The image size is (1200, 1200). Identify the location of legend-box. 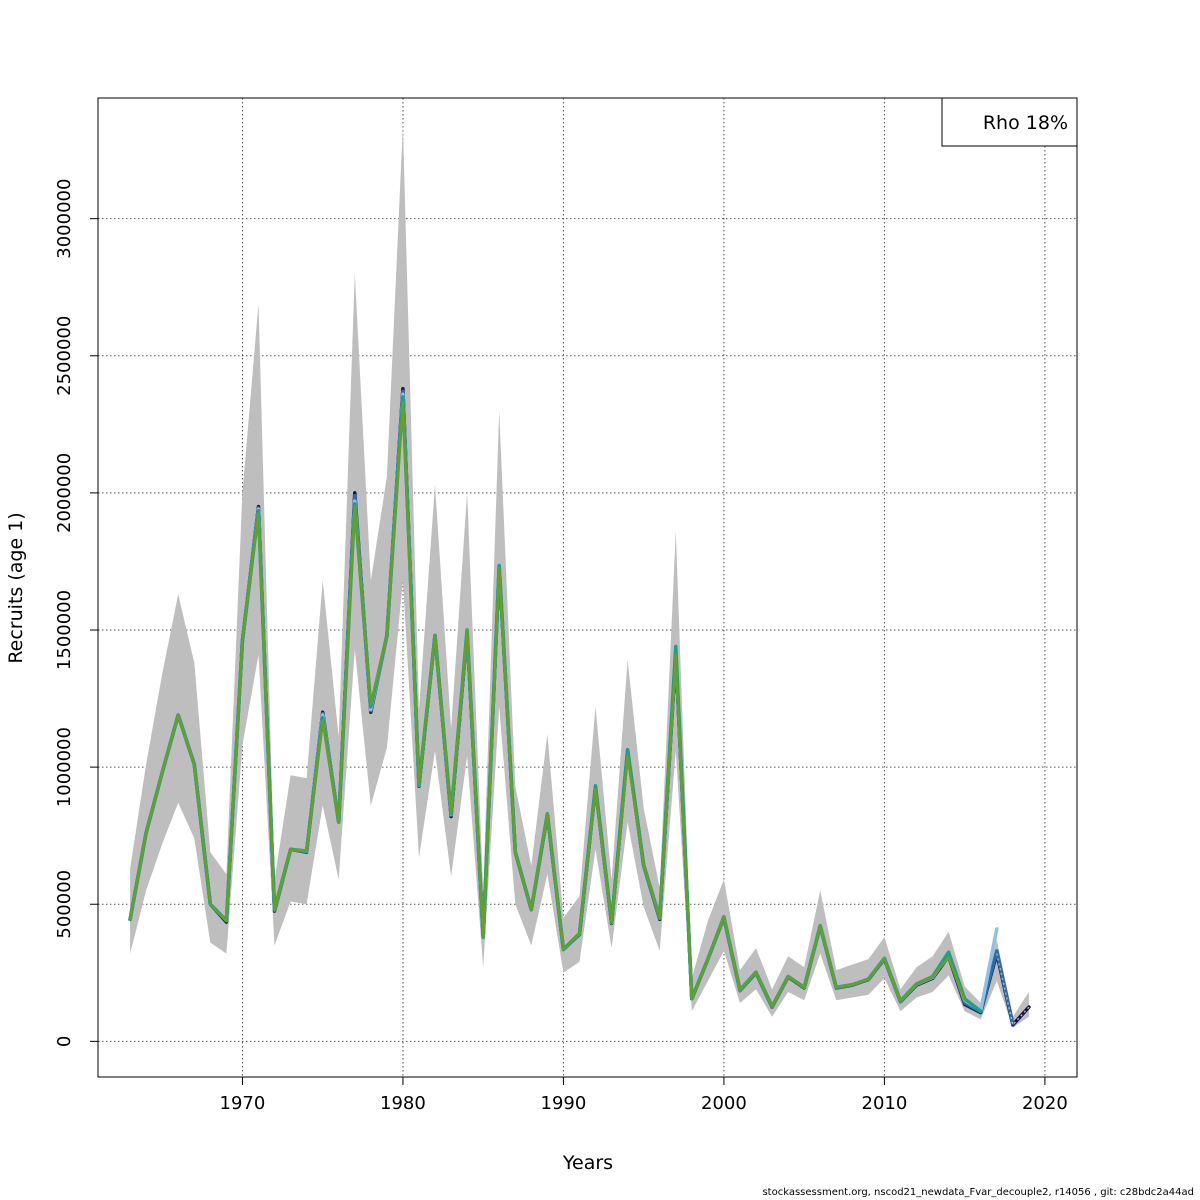
(1009, 122).